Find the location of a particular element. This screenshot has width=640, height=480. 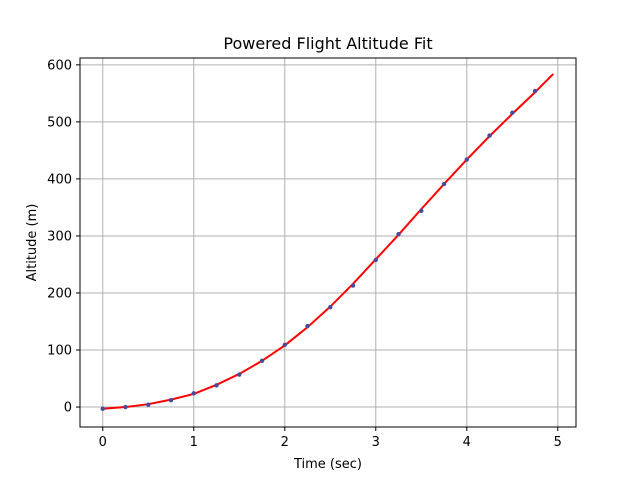

y-tick-label: 400 is located at coordinates (59, 179).